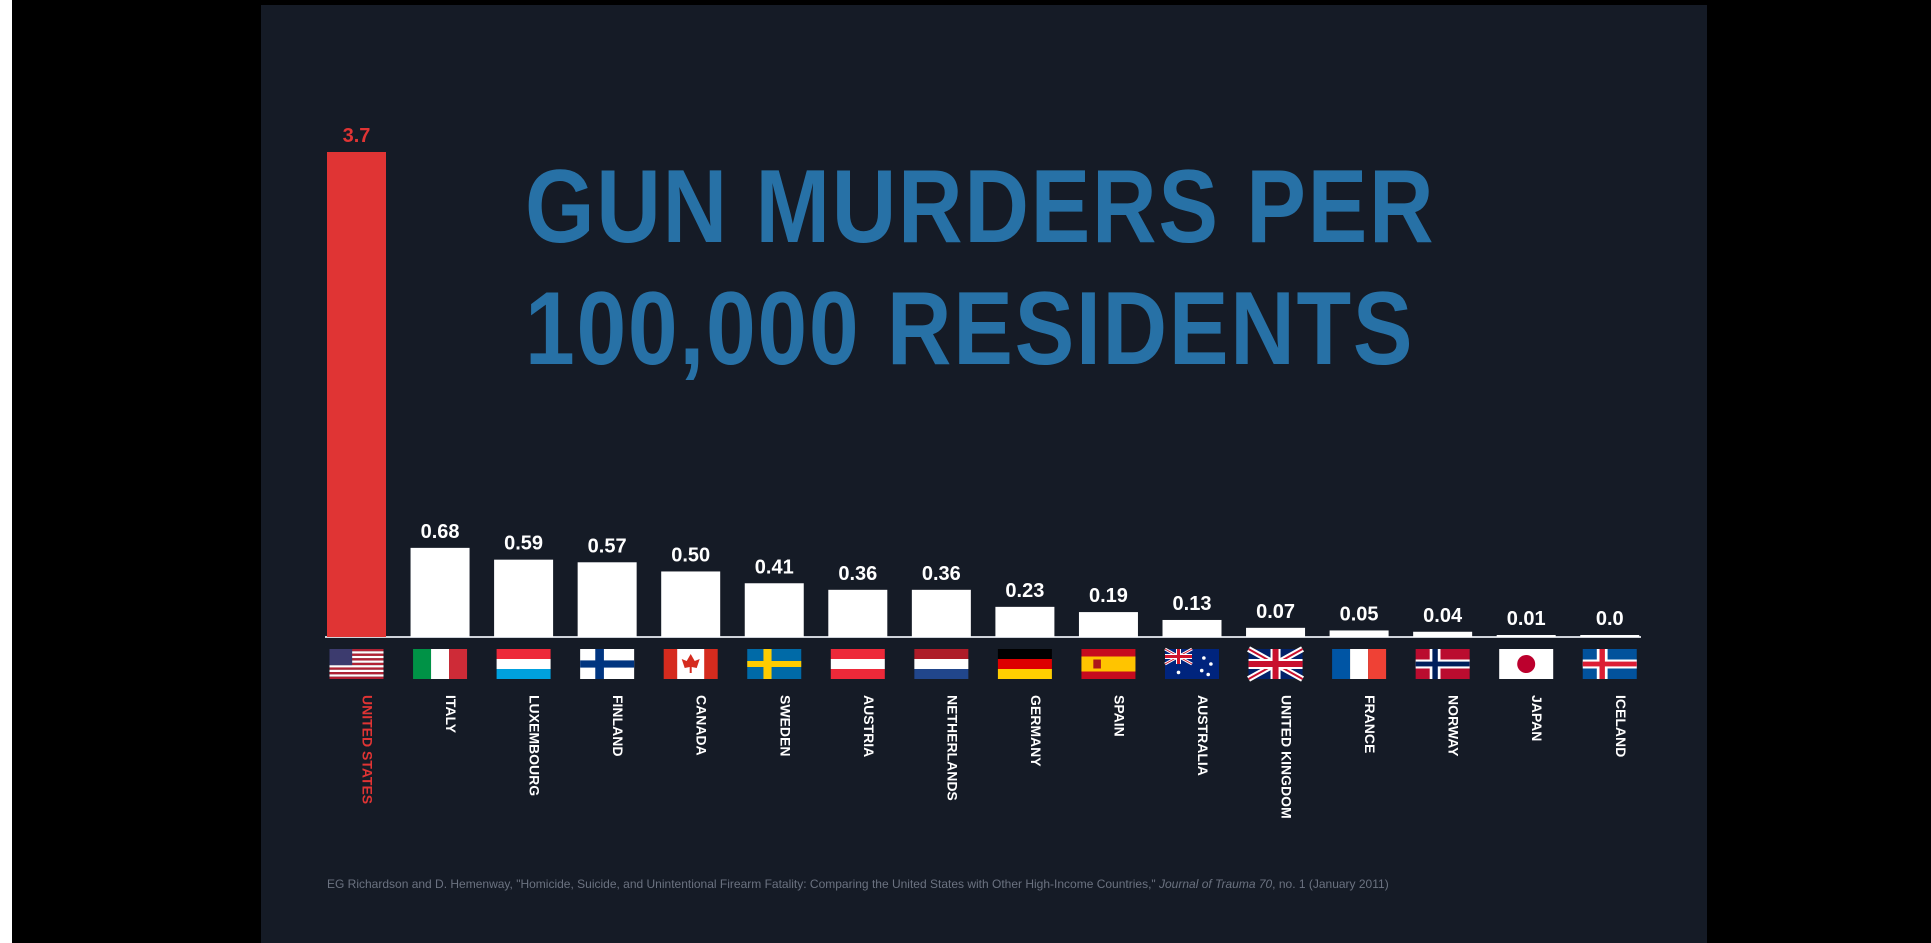  What do you see at coordinates (357, 136) in the screenshot?
I see `value-label: 3.7` at bounding box center [357, 136].